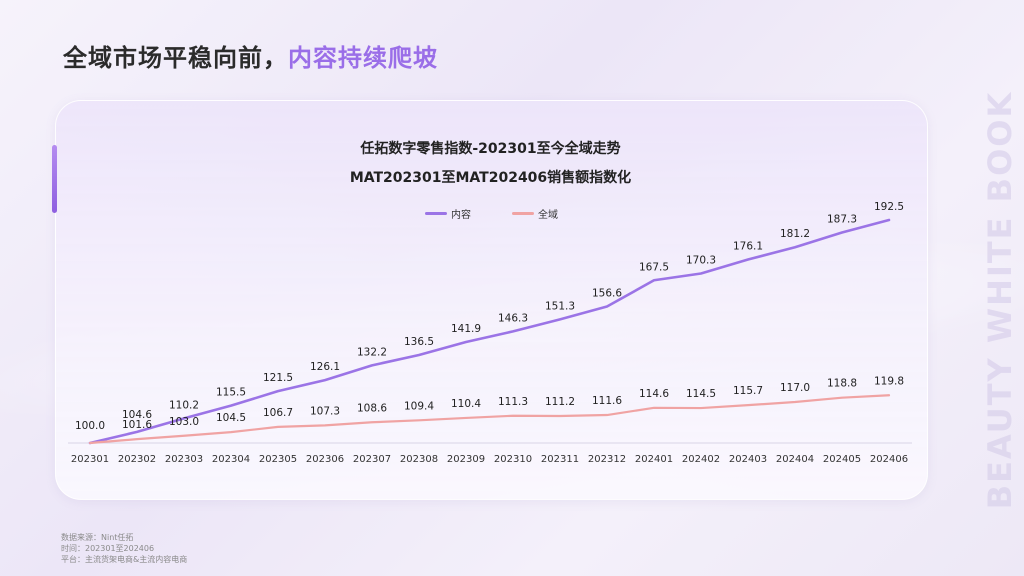 The height and width of the screenshot is (576, 1024). I want to click on x-tick-label: 202303, so click(184, 459).